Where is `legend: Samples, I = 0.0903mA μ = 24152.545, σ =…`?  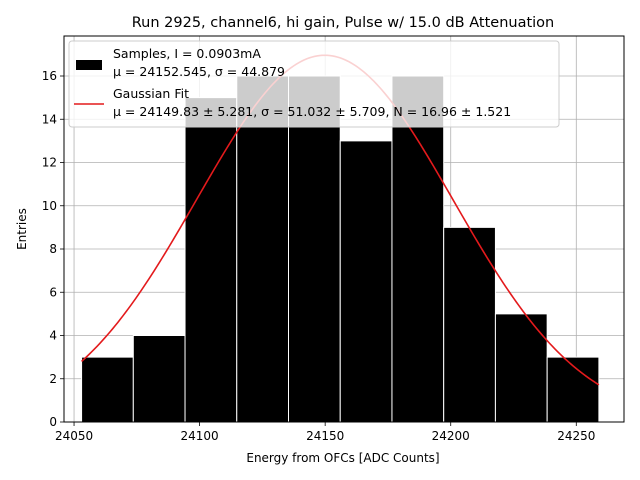
legend: Samples, I = 0.0903mA μ = 24152.545, σ =… is located at coordinates (314, 84).